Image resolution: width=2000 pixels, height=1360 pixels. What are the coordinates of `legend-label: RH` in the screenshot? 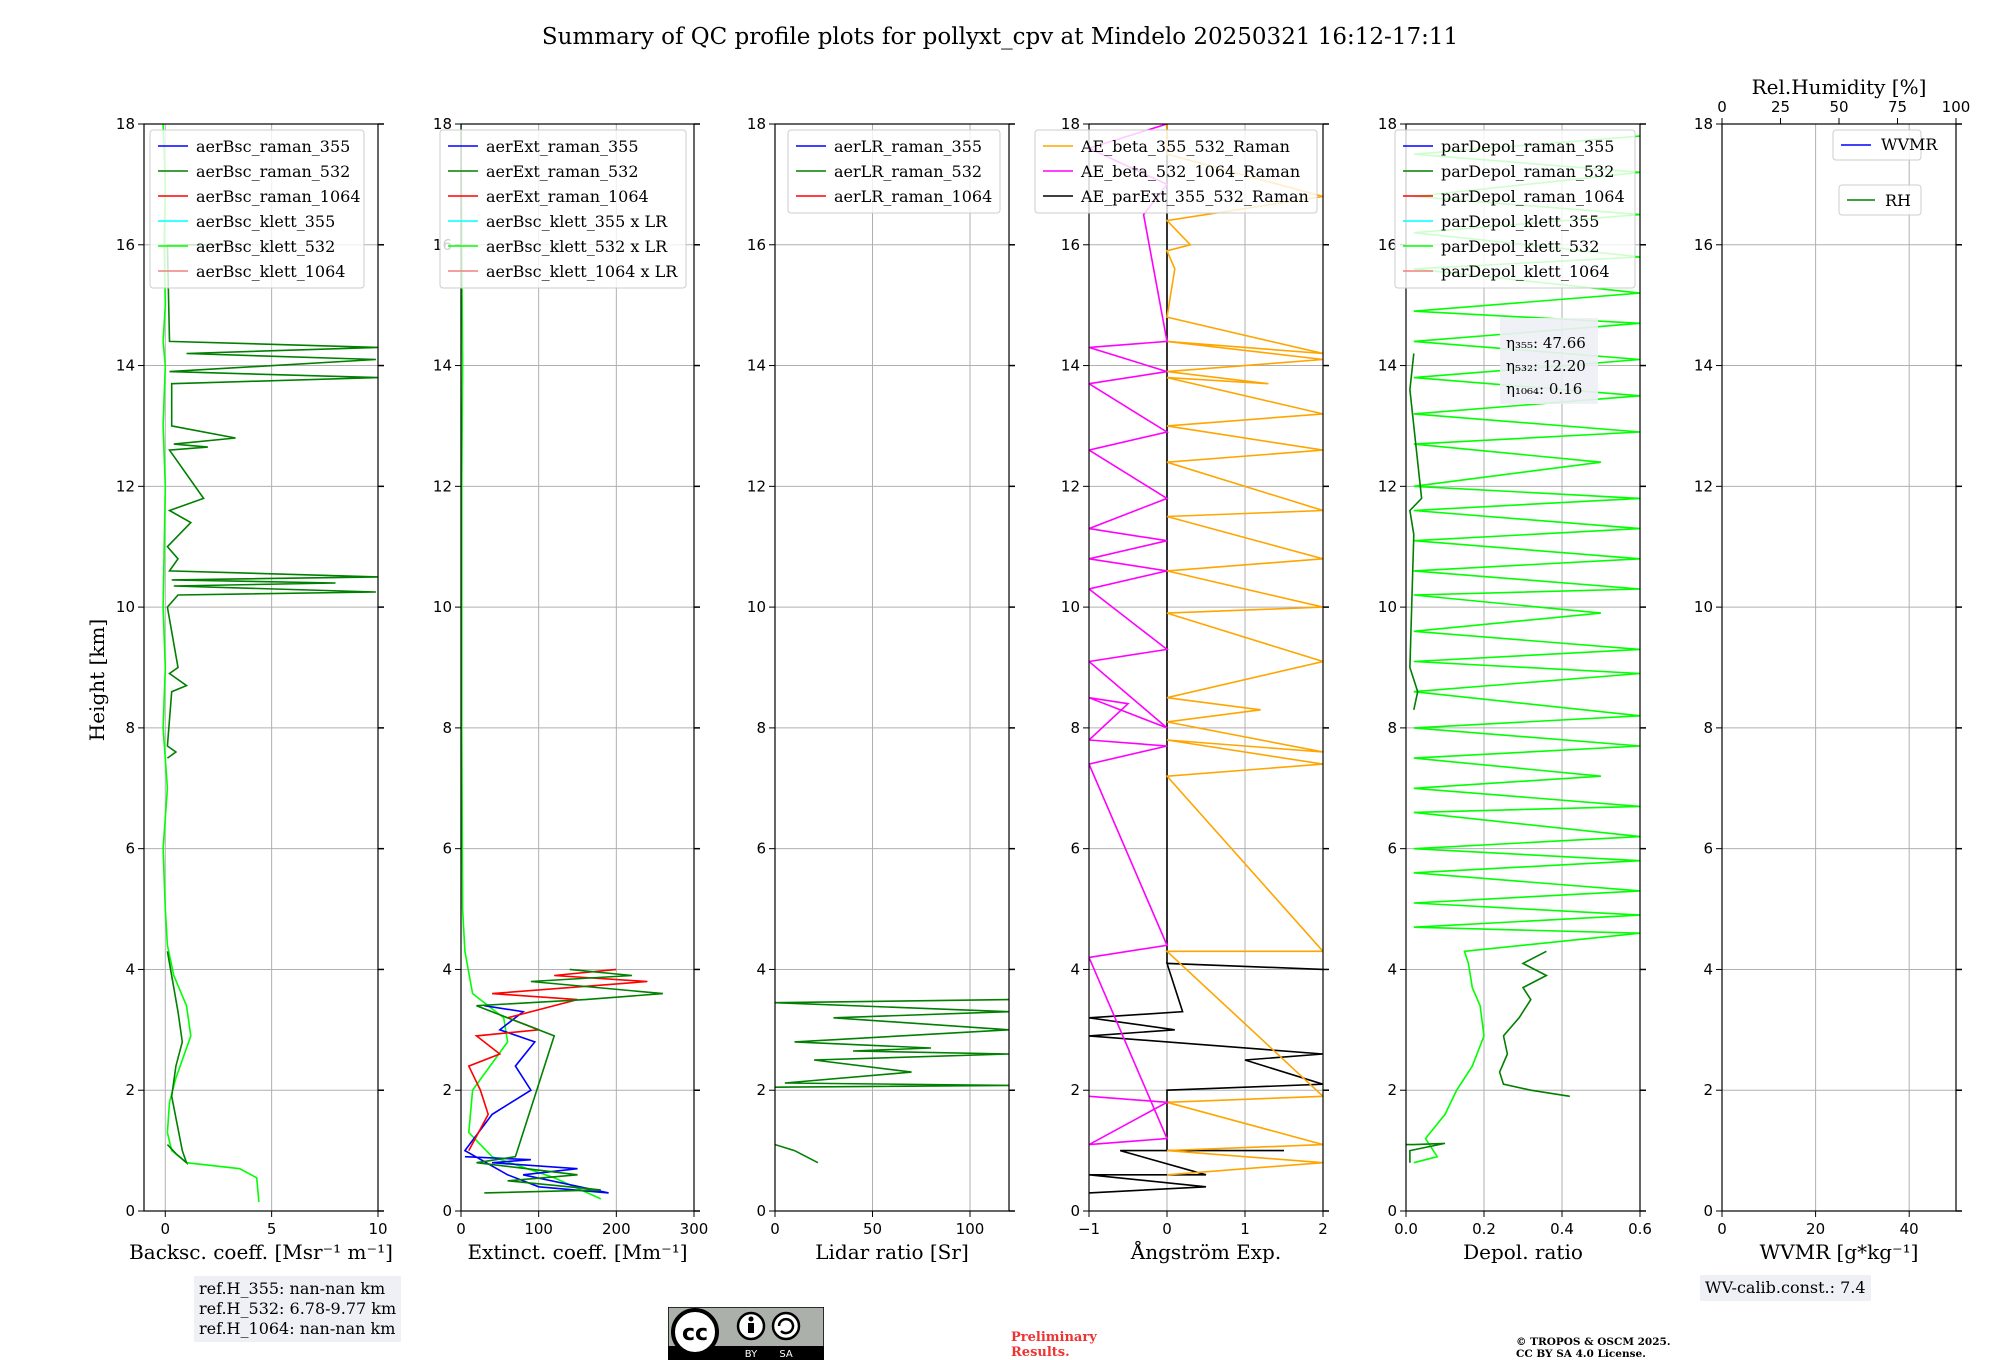 It's located at (1898, 200).